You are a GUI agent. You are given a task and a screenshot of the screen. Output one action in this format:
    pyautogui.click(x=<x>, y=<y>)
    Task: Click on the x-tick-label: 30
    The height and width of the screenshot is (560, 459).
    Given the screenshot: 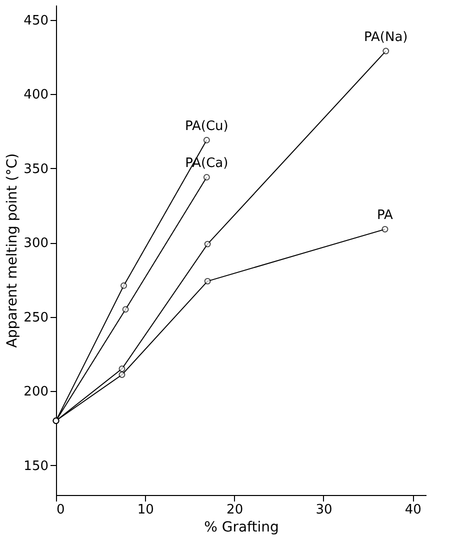 What is the action you would take?
    pyautogui.click(x=324, y=510)
    